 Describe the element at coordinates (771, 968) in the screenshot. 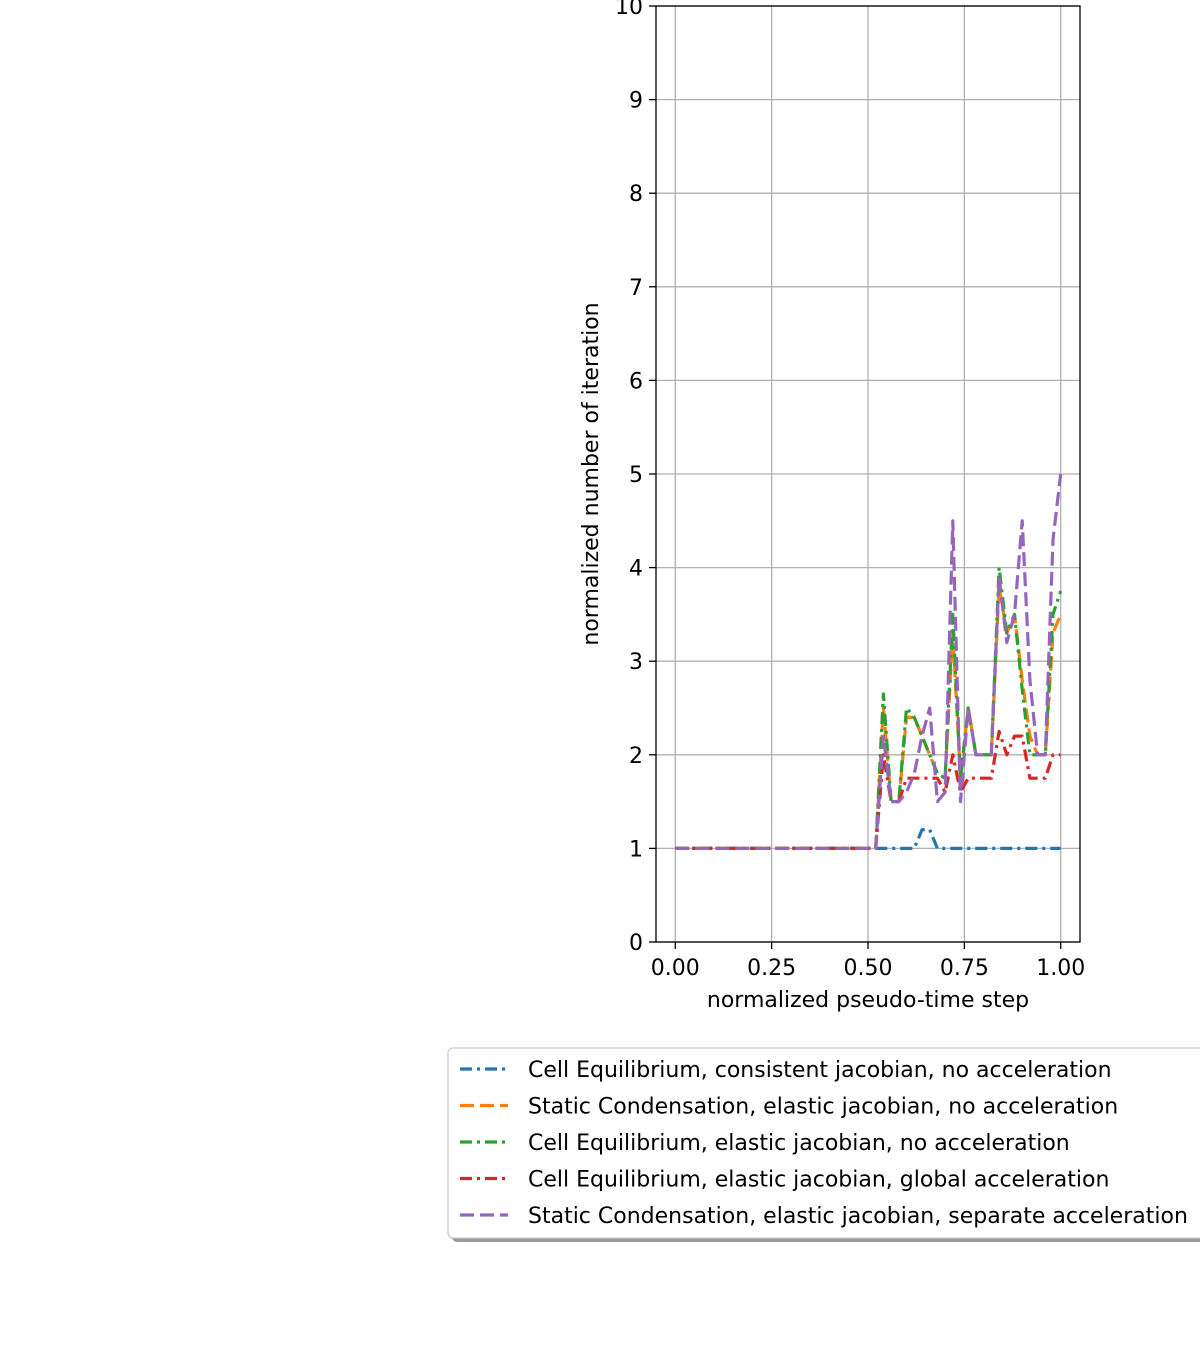

I see `x-tick-label: 0.25` at that location.